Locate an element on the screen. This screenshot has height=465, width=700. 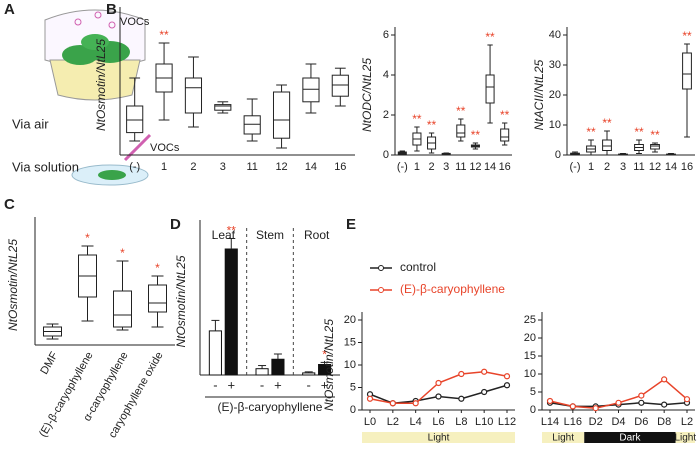
x-tick-label: L12 is located at coordinates (507, 422).